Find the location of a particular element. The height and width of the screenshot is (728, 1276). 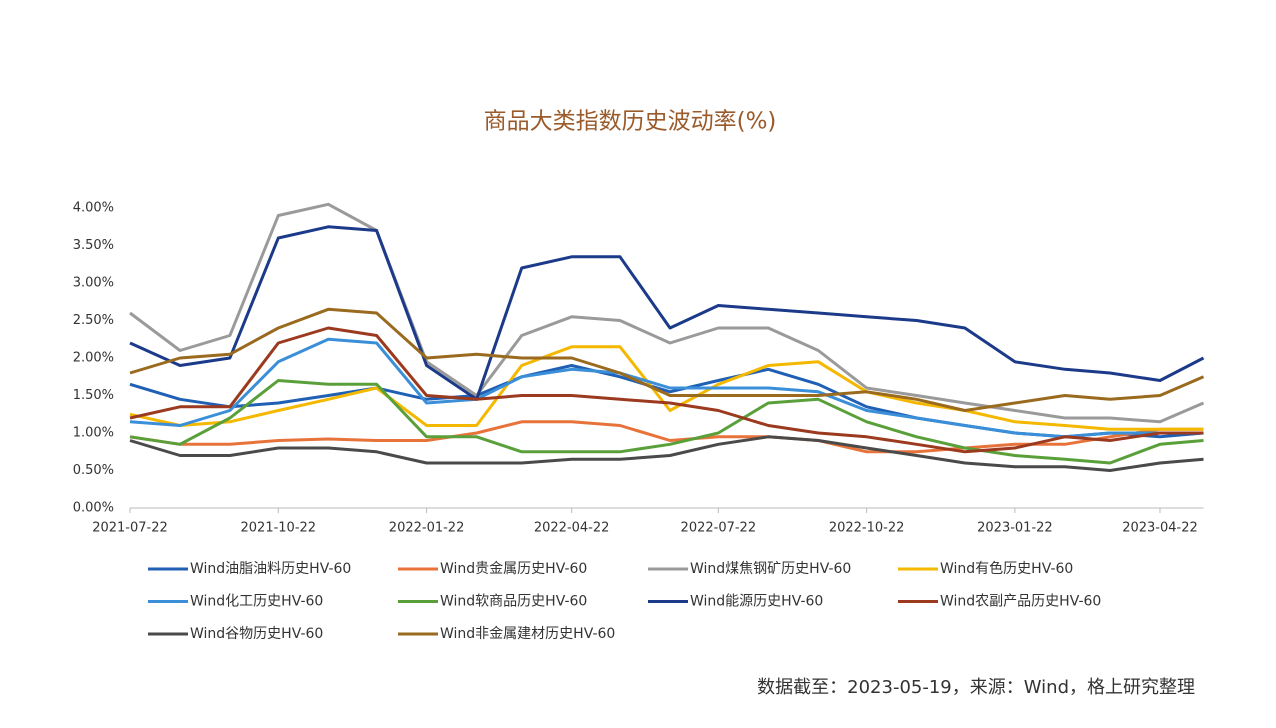

y-tick-label: 0.00% is located at coordinates (93, 508).